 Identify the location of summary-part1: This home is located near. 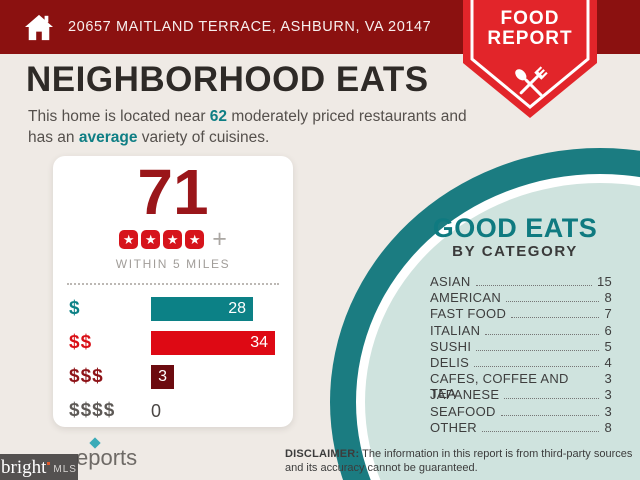
(119, 116).